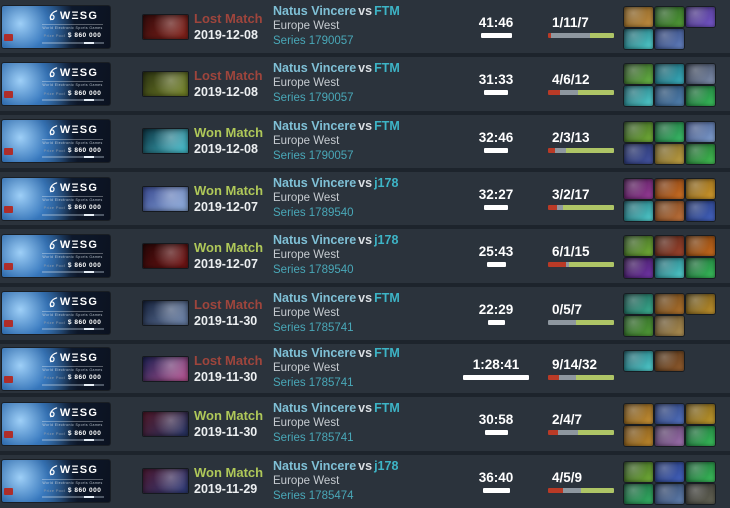 The image size is (730, 508). What do you see at coordinates (313, 495) in the screenshot?
I see `series-link: Series 1785474` at bounding box center [313, 495].